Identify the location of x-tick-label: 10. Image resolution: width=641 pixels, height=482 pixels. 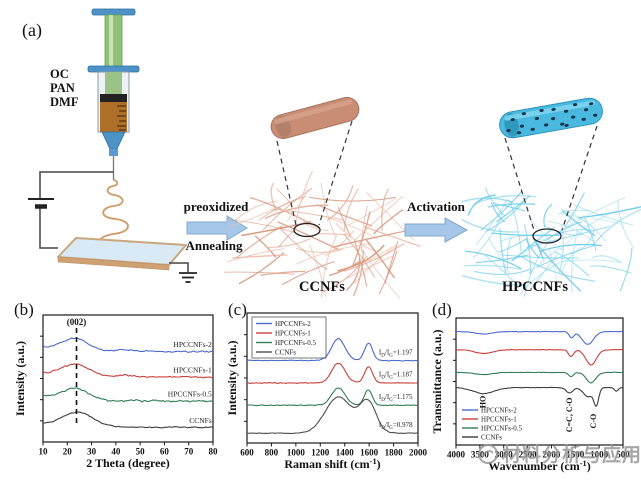
(44, 452).